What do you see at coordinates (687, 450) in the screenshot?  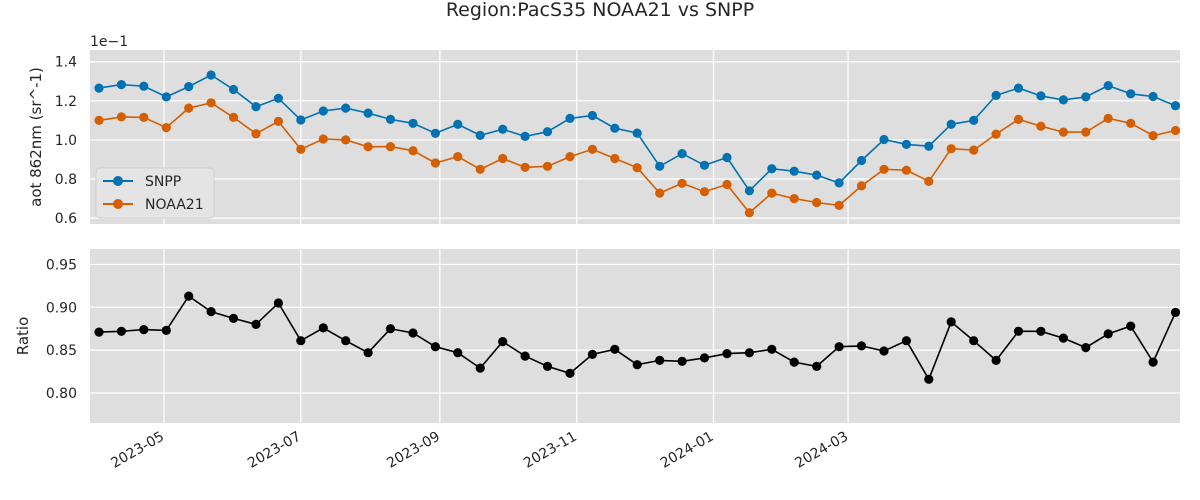 I see `x-tick-label: 2024-01` at bounding box center [687, 450].